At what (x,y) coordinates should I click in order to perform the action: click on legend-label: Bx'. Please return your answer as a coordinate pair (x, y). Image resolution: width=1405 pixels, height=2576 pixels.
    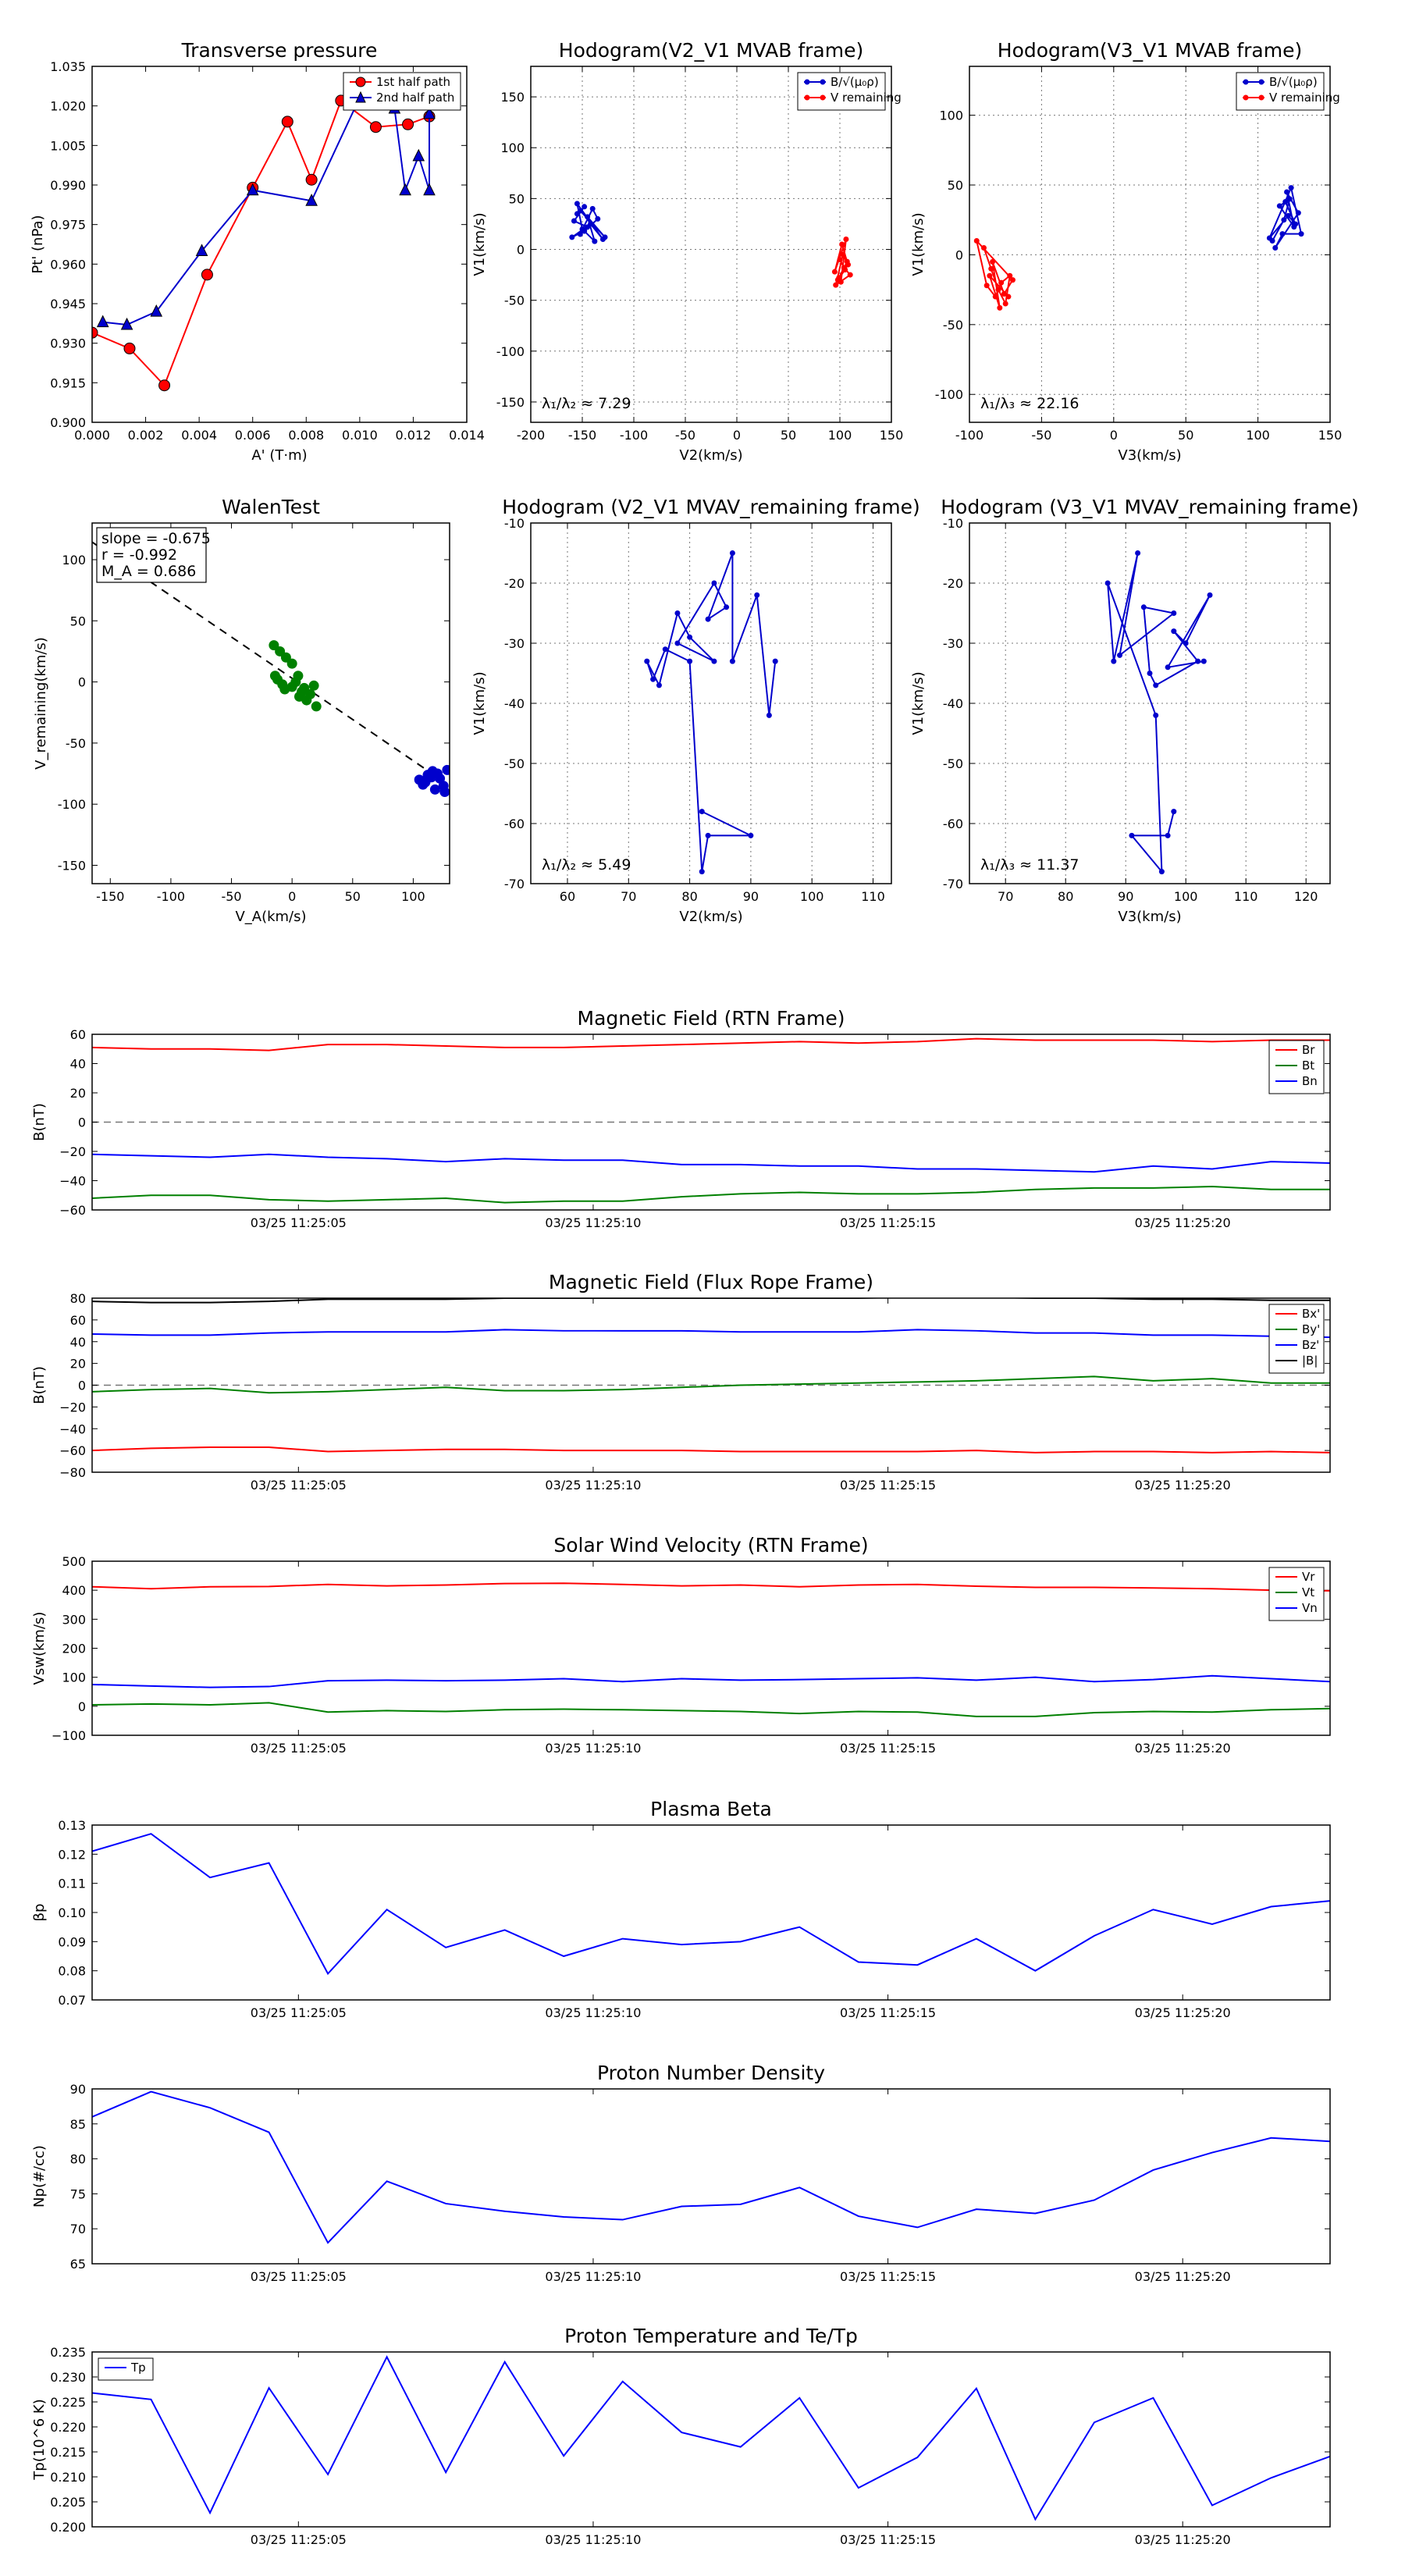
    Looking at the image, I should click on (1311, 1314).